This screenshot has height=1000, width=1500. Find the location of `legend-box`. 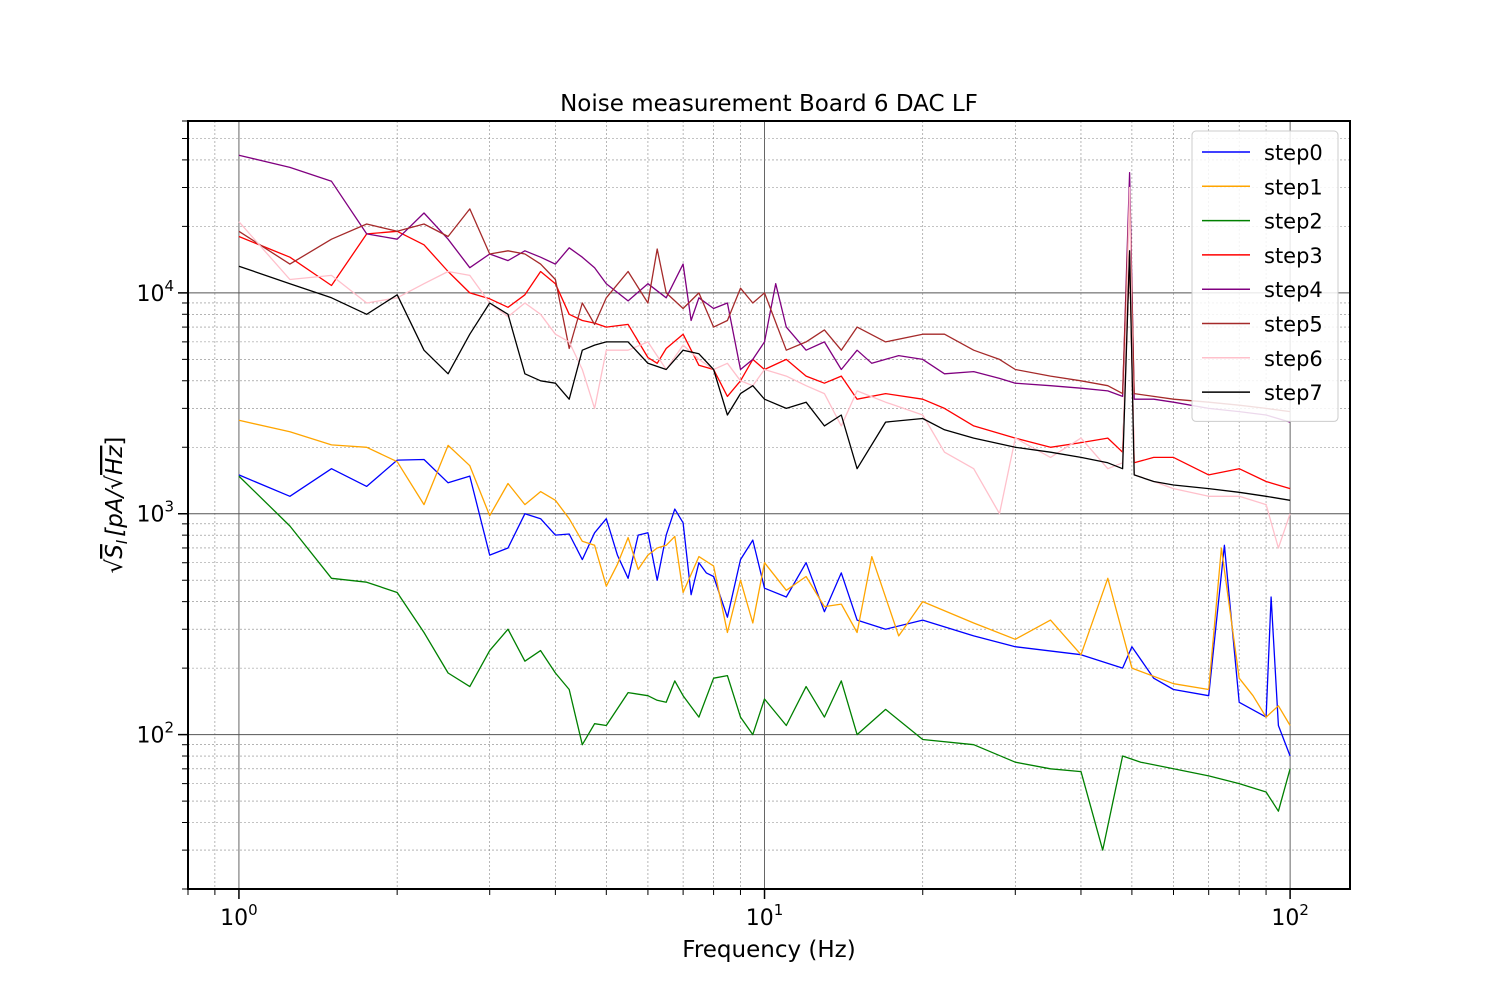

legend-box is located at coordinates (1265, 276).